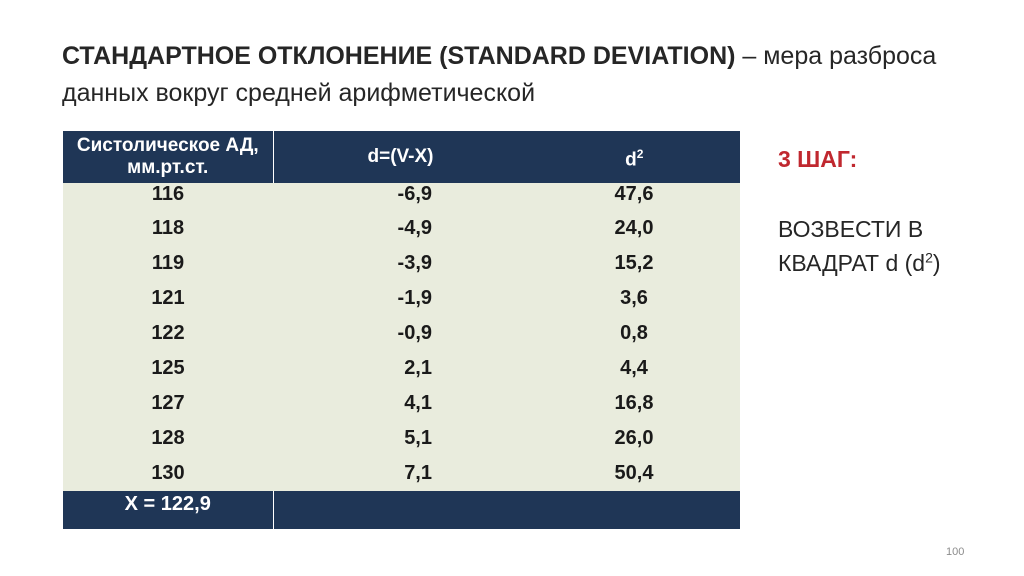 The height and width of the screenshot is (576, 1024). I want to click on table-row: 119 -3,9 15,2, so click(401, 263).